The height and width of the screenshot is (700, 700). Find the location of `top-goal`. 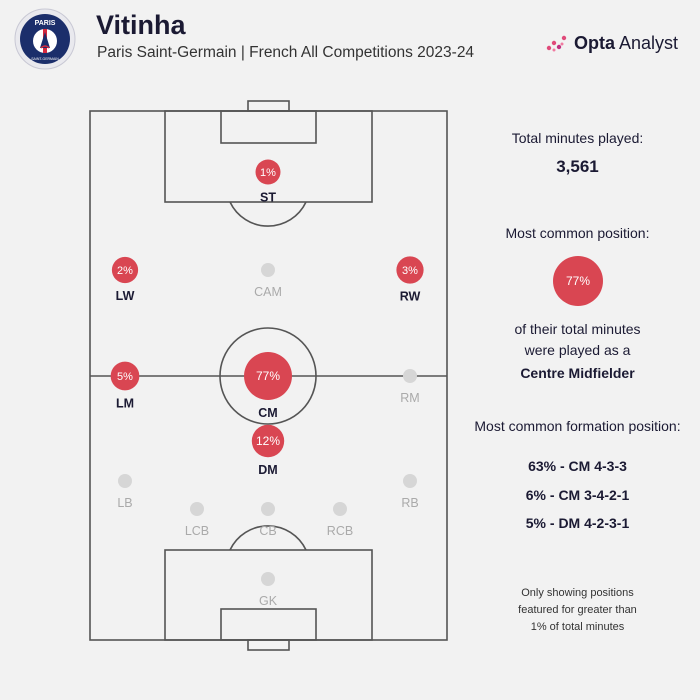

top-goal is located at coordinates (268, 106).